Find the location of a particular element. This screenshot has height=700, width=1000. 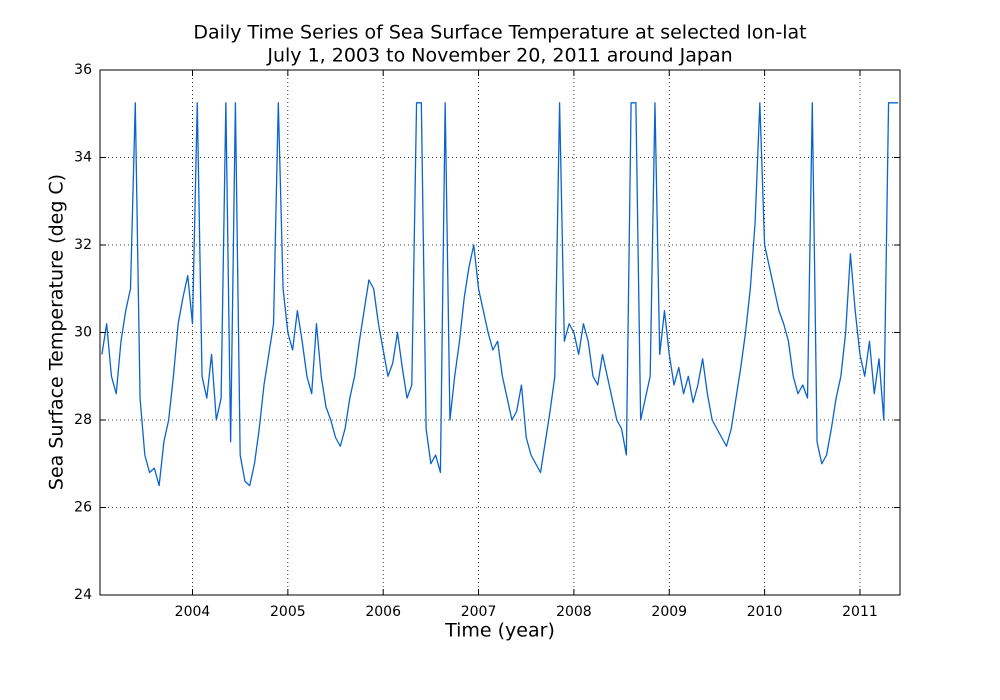

x-tick-label: 2007 is located at coordinates (479, 612).